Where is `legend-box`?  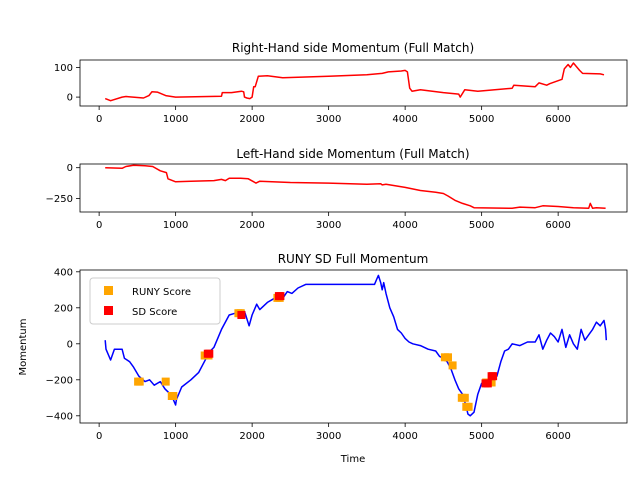 legend-box is located at coordinates (155, 301).